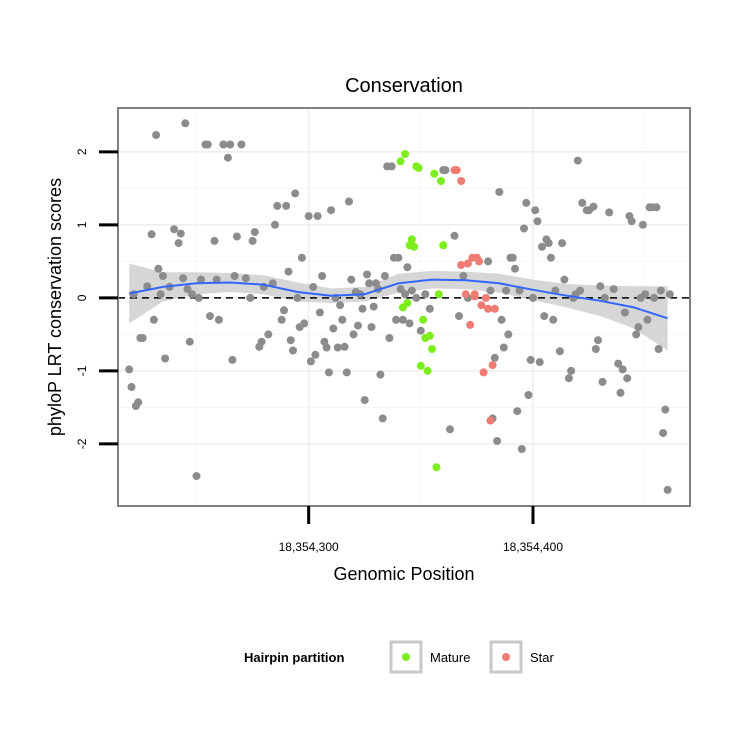 Image resolution: width=750 pixels, height=750 pixels. I want to click on x-tick-label: 18,354,400, so click(533, 547).